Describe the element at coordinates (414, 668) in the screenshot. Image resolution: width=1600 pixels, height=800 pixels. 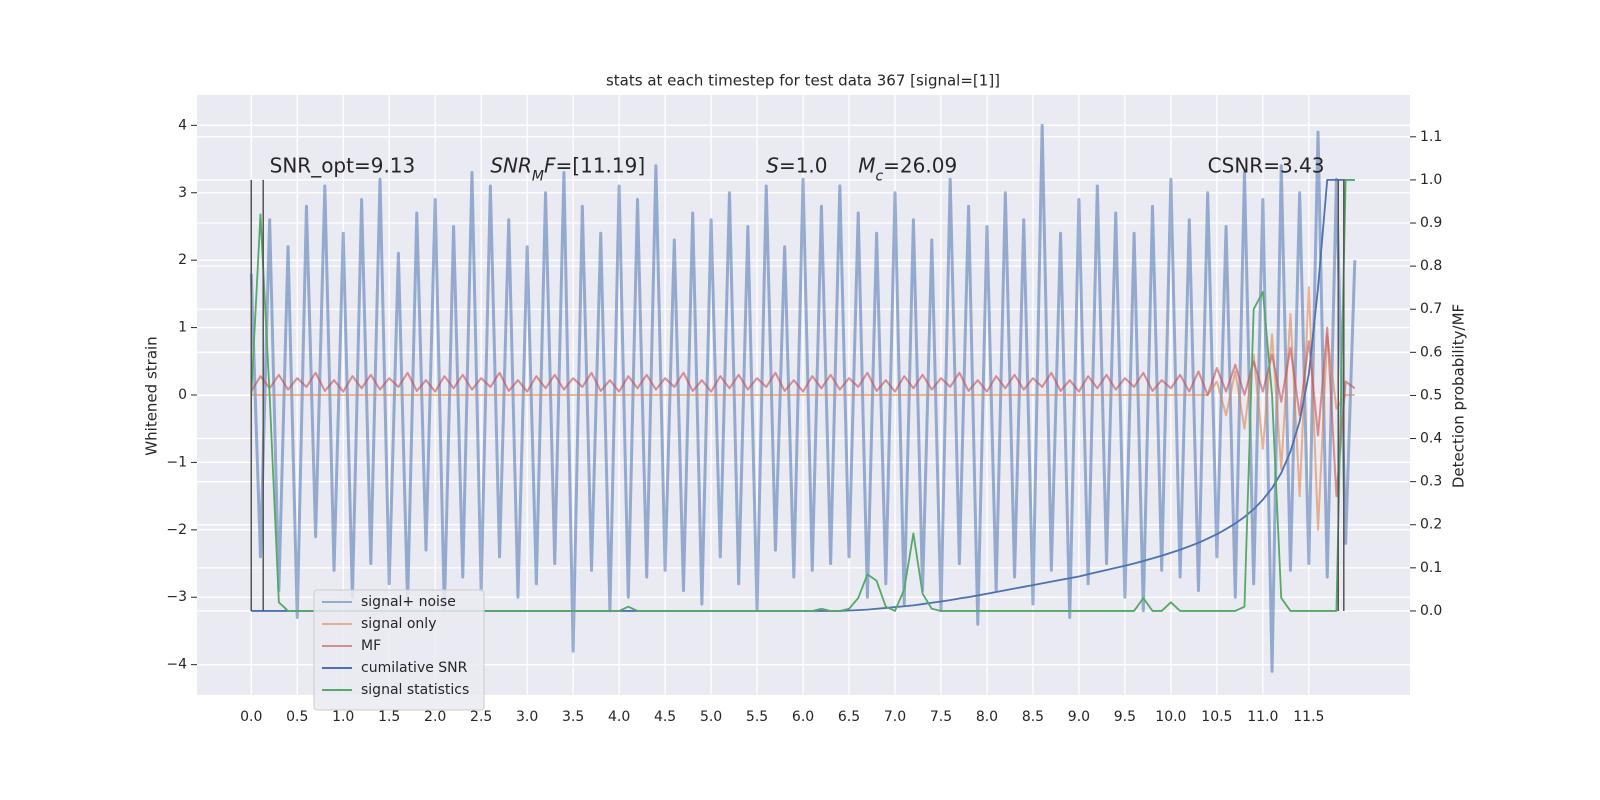
I see `legend-label: cumilative SNR` at that location.